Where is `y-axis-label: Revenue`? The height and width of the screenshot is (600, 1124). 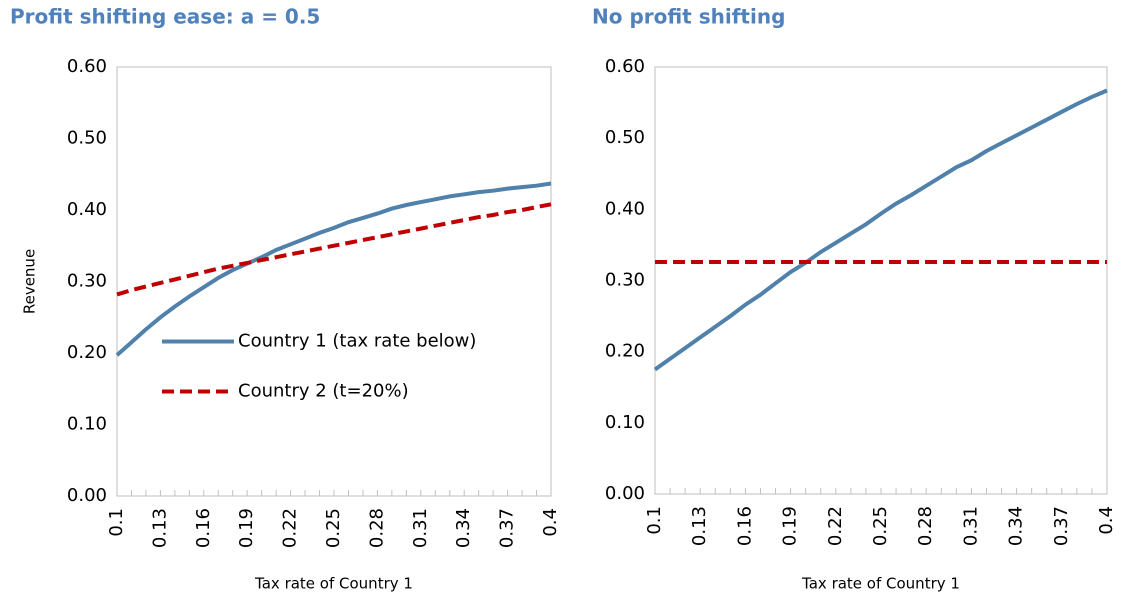 y-axis-label: Revenue is located at coordinates (30, 281).